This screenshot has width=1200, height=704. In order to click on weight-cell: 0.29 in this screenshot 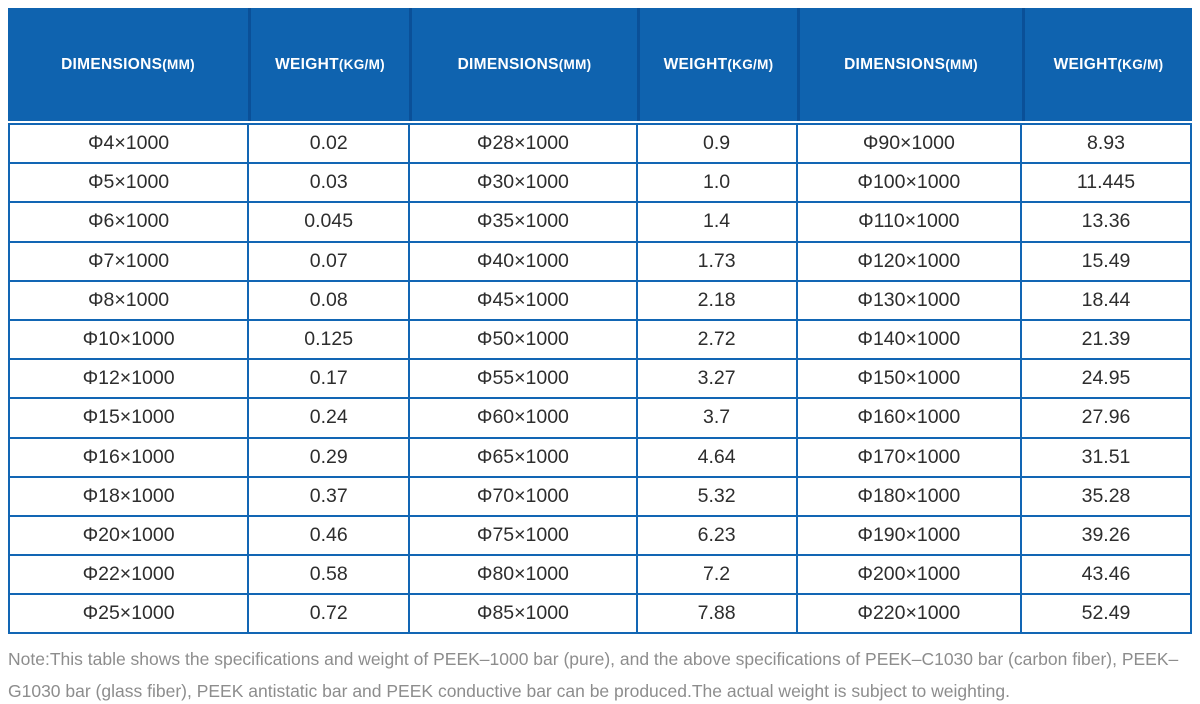, I will do `click(329, 457)`.